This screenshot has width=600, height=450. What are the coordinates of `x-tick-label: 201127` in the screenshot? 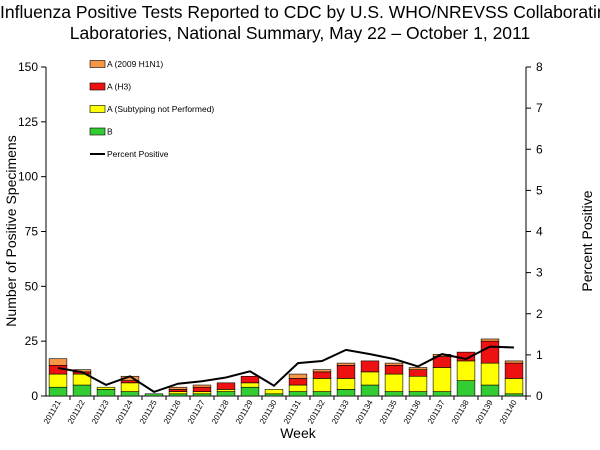 It's located at (196, 412).